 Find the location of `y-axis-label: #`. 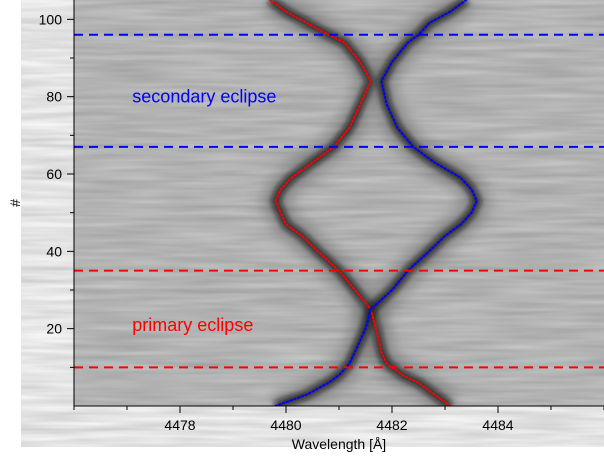

y-axis-label: # is located at coordinates (15, 203).